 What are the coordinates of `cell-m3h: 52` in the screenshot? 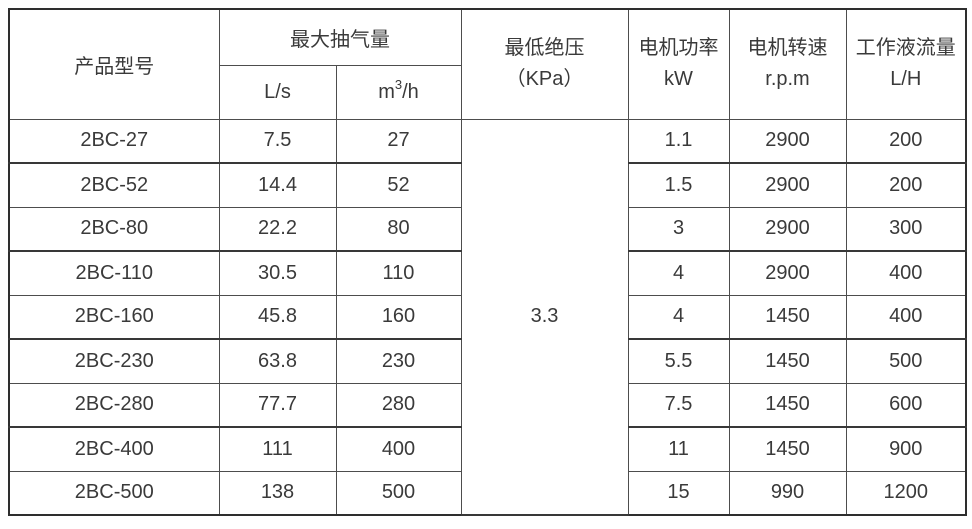 It's located at (398, 185).